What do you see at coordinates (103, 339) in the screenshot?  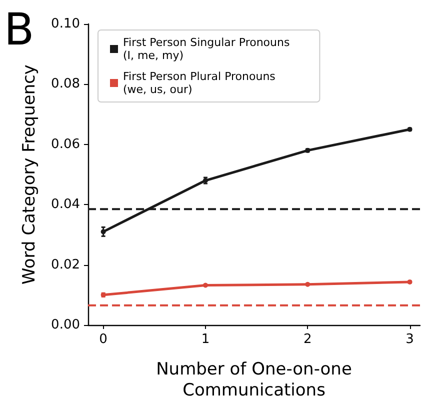 I see `x-tick-label: 0` at bounding box center [103, 339].